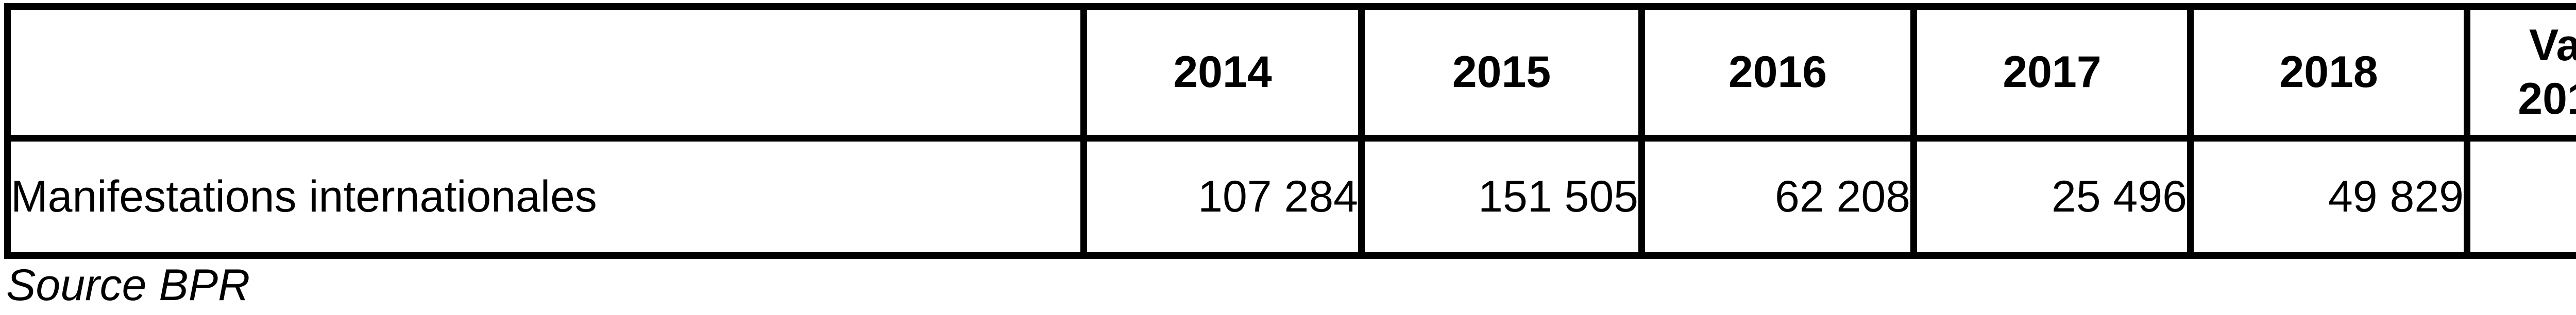 The width and height of the screenshot is (2576, 315). Describe the element at coordinates (2521, 197) in the screenshot. I see `value-variation-2018-2017: 95,44%` at that location.